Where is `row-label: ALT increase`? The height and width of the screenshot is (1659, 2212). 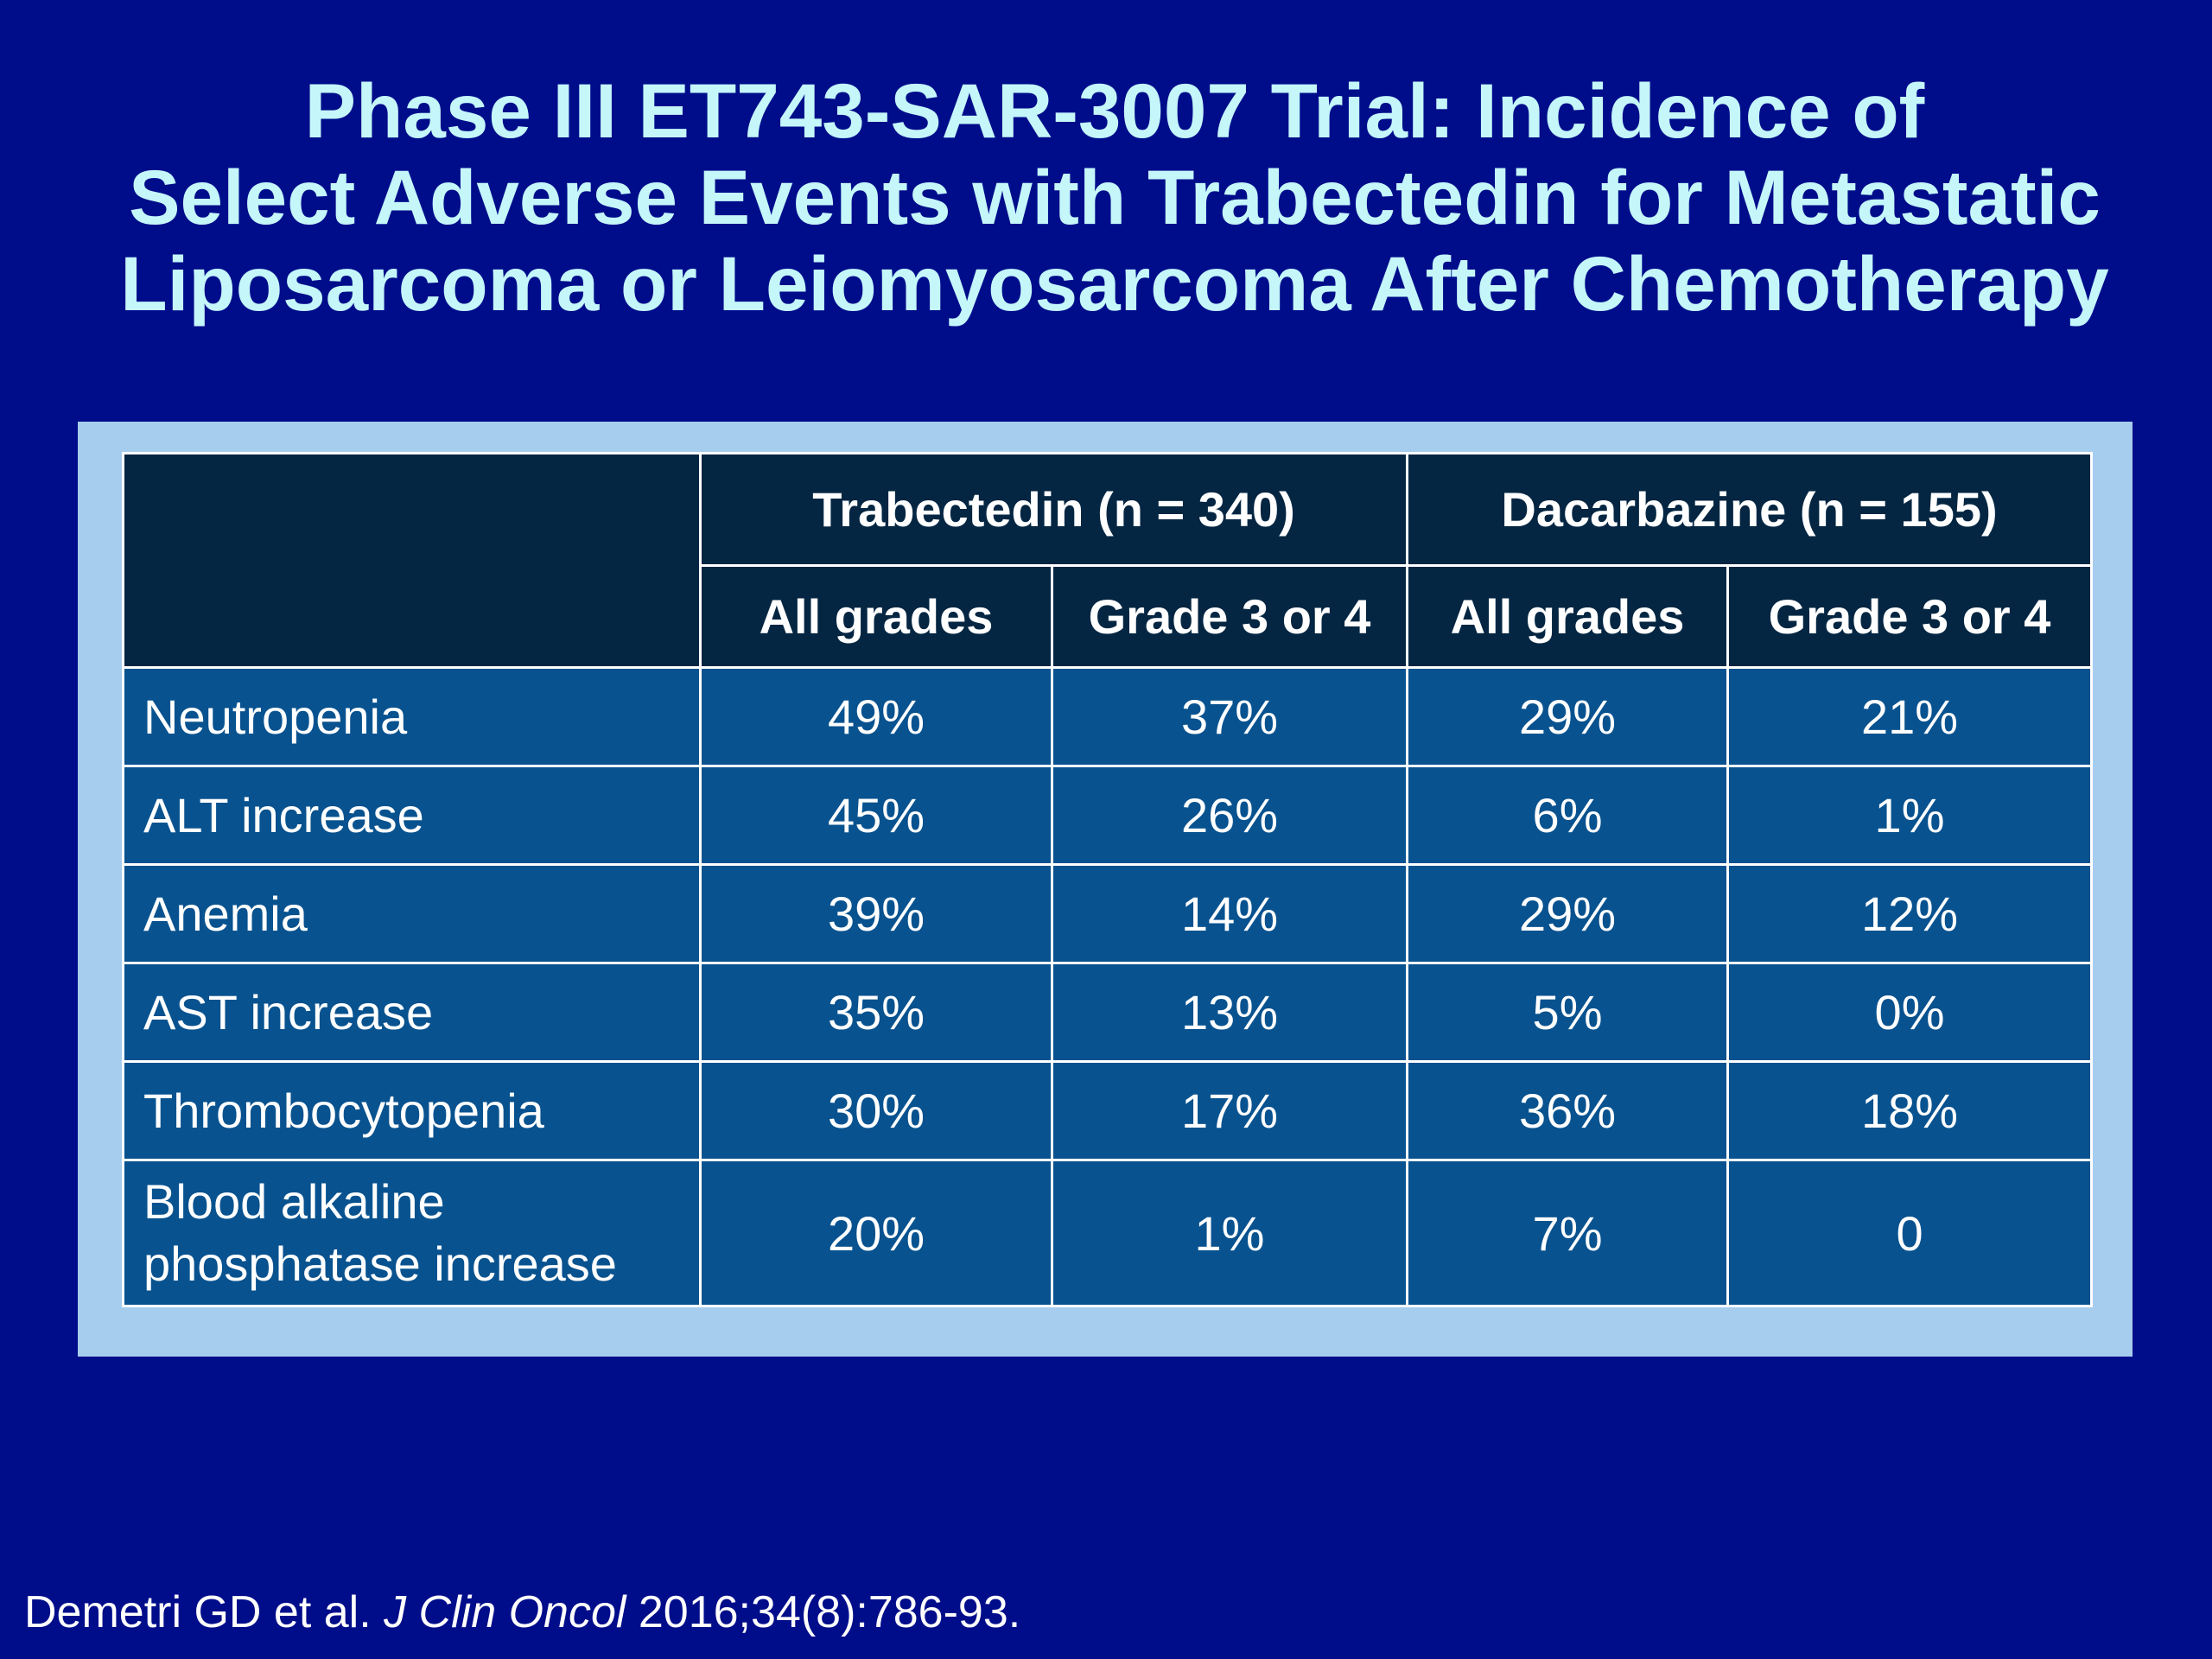
row-label: ALT increase is located at coordinates (412, 815).